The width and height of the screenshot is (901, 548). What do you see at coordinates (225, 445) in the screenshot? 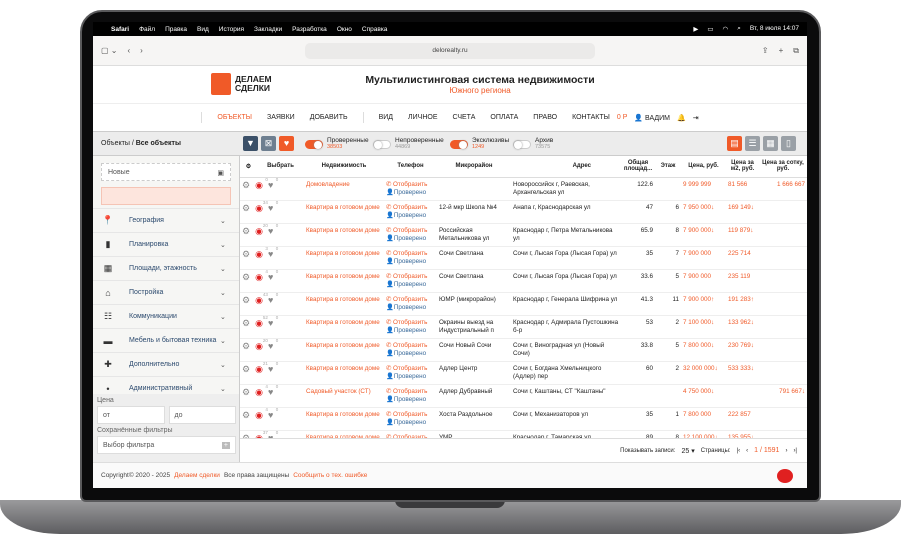
I see `plus-icon: +` at bounding box center [225, 445].